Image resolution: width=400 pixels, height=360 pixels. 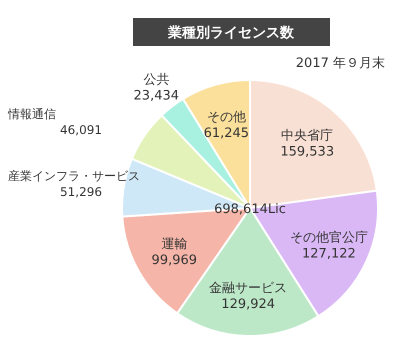 I want to click on data-label: 159,533, so click(x=307, y=152).